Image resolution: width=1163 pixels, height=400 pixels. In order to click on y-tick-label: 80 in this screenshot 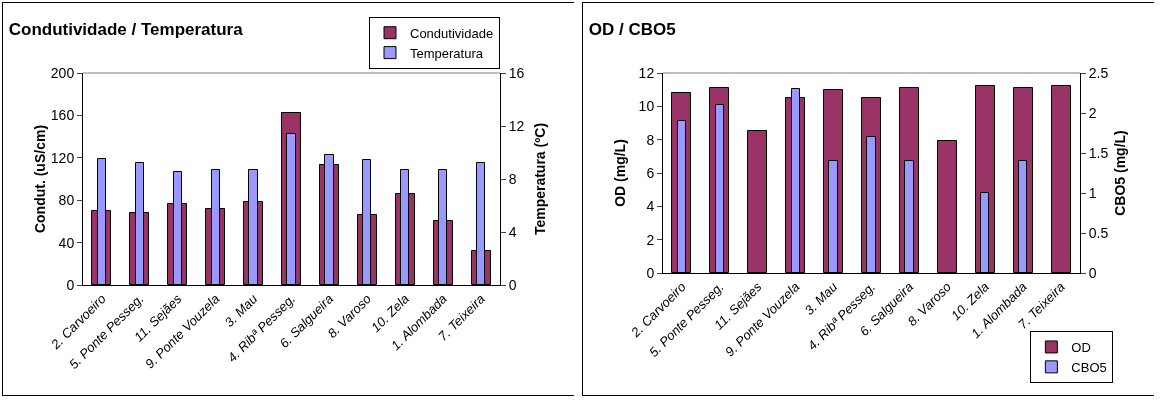, I will do `click(66, 200)`.